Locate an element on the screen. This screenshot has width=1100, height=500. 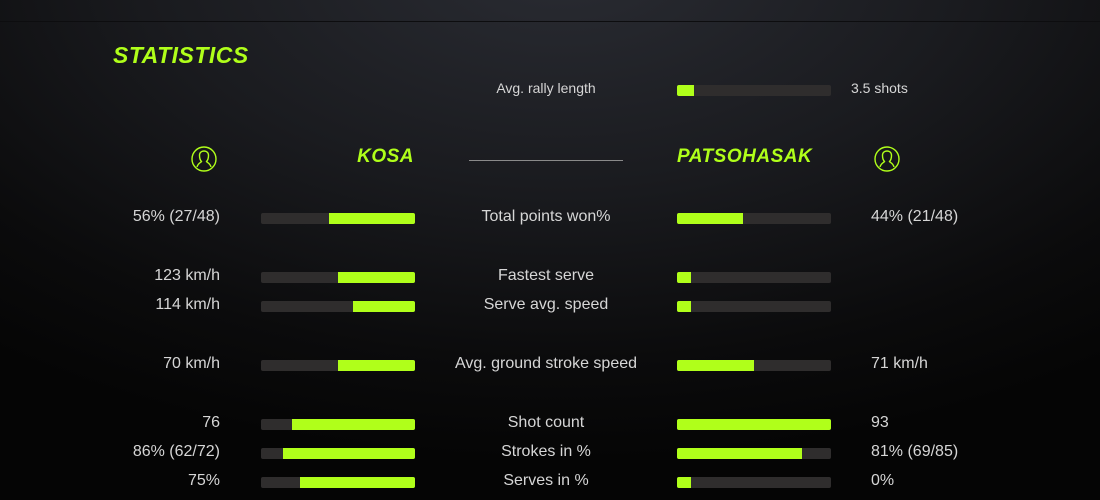
left-value: 56% (27/48) is located at coordinates (176, 216).